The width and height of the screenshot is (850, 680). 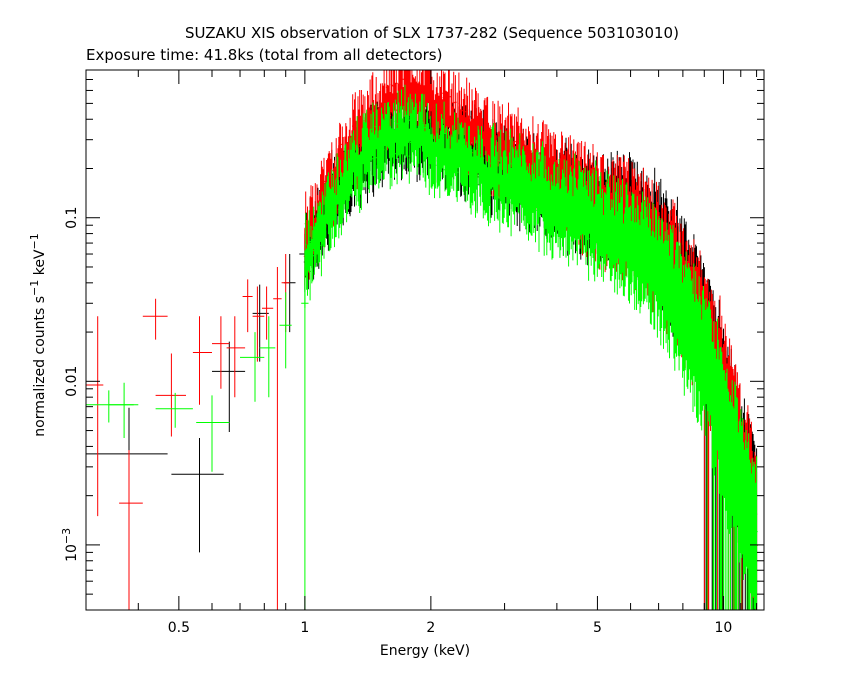 I want to click on y-tick-label-base: 0.1, so click(x=72, y=218).